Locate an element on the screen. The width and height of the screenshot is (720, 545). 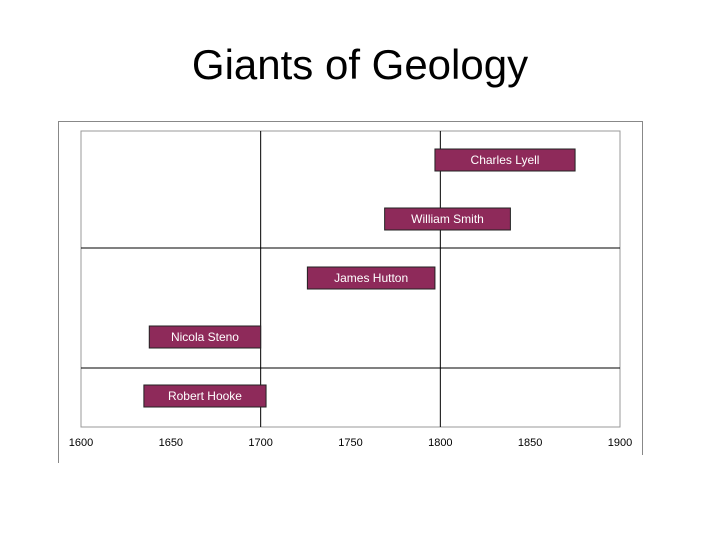
bar-label: Robert Hooke is located at coordinates (205, 396).